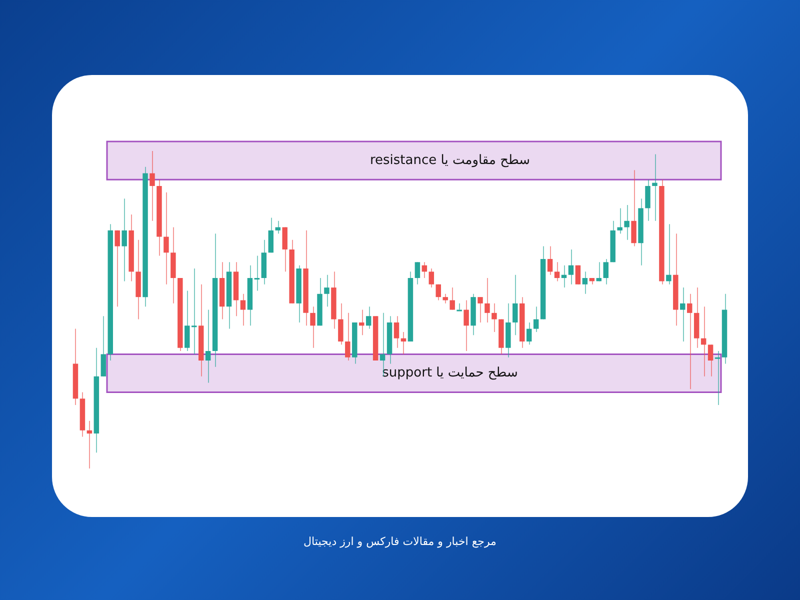 This screenshot has width=800, height=600. I want to click on text: مرجع اخبار و مقالات فارکس و ارز دیجیتال, so click(400, 541).